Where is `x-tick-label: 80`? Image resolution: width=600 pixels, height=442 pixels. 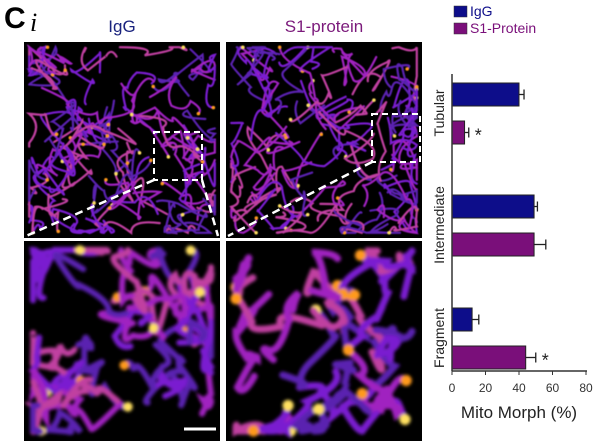
x-tick-label: 80 is located at coordinates (586, 388).